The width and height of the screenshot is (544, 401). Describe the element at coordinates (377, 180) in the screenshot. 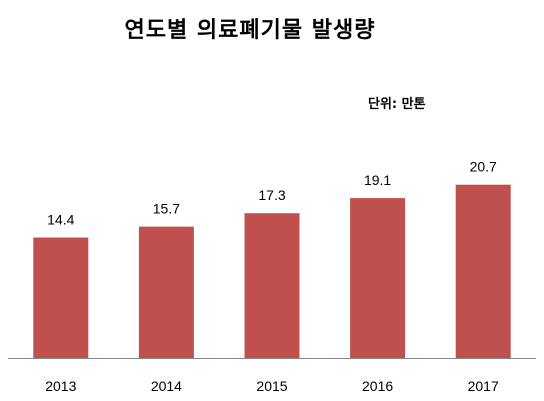

I see `data-label-2016: 19.1` at that location.